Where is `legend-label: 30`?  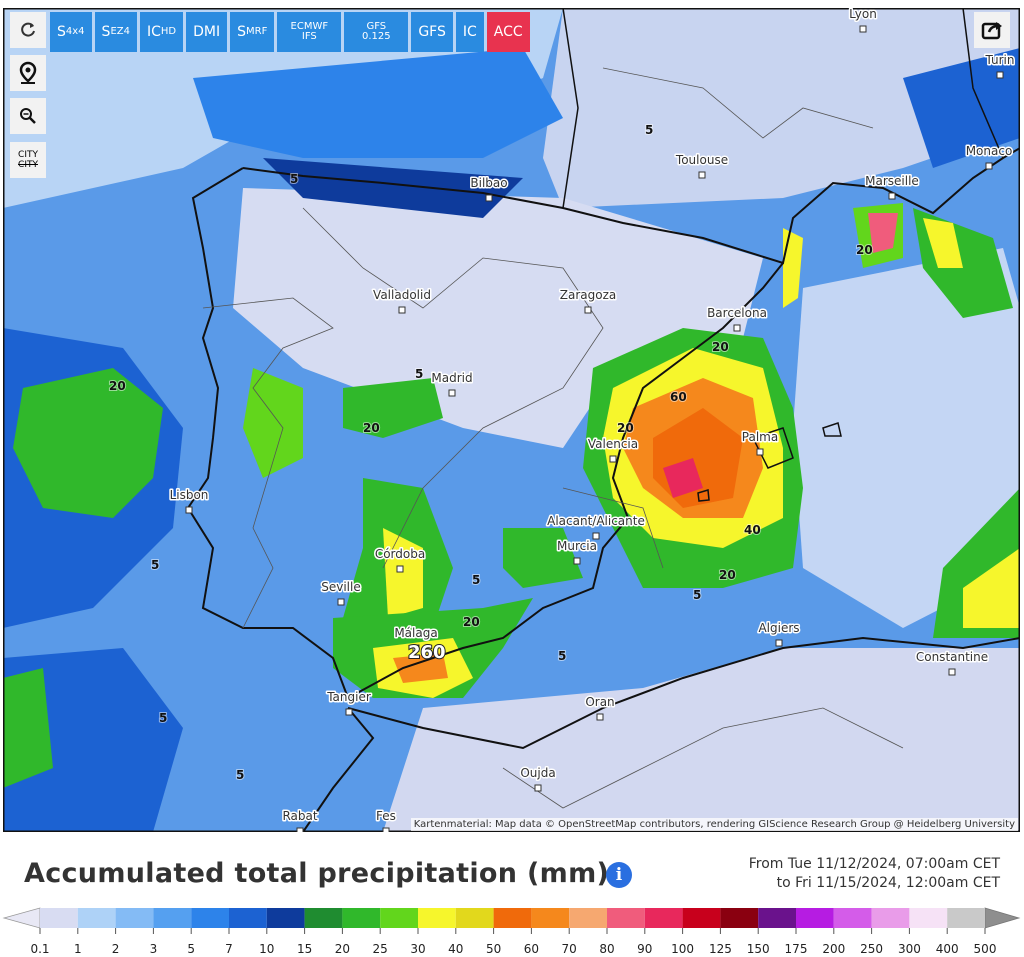 legend-label: 30 is located at coordinates (417, 949).